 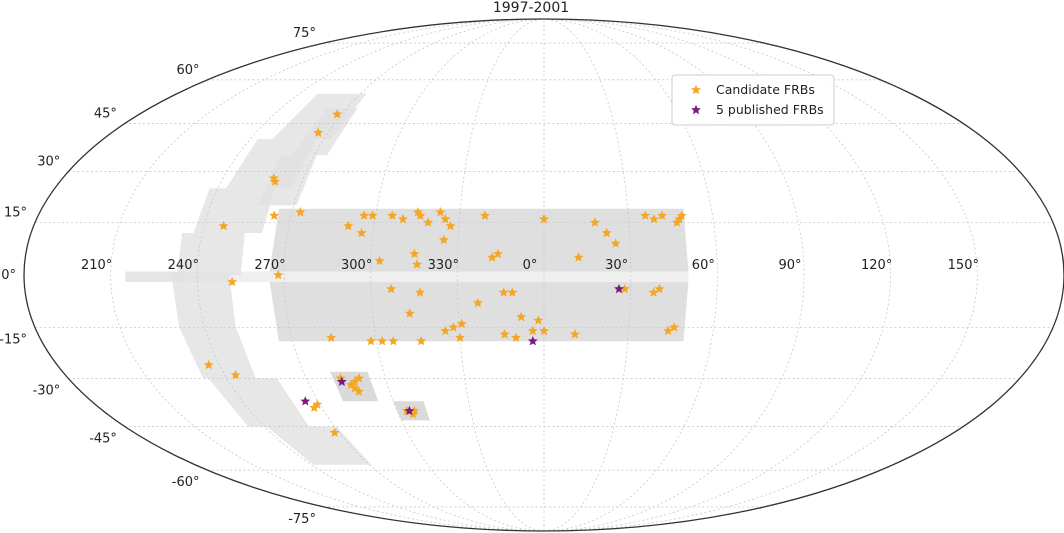 I want to click on latitude-tick-label: 30°, so click(x=48, y=162).